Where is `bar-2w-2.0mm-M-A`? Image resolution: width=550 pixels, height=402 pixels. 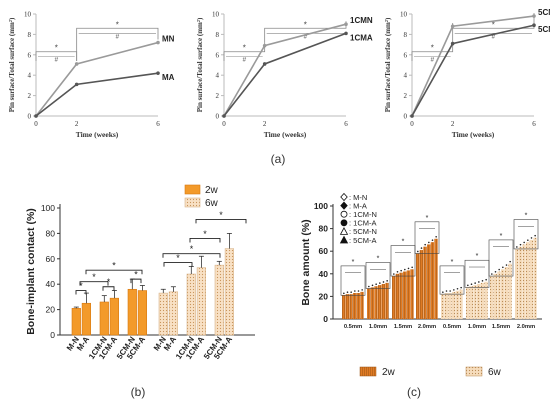 bar-2w-2.0mm-M-A is located at coordinates (421, 284).